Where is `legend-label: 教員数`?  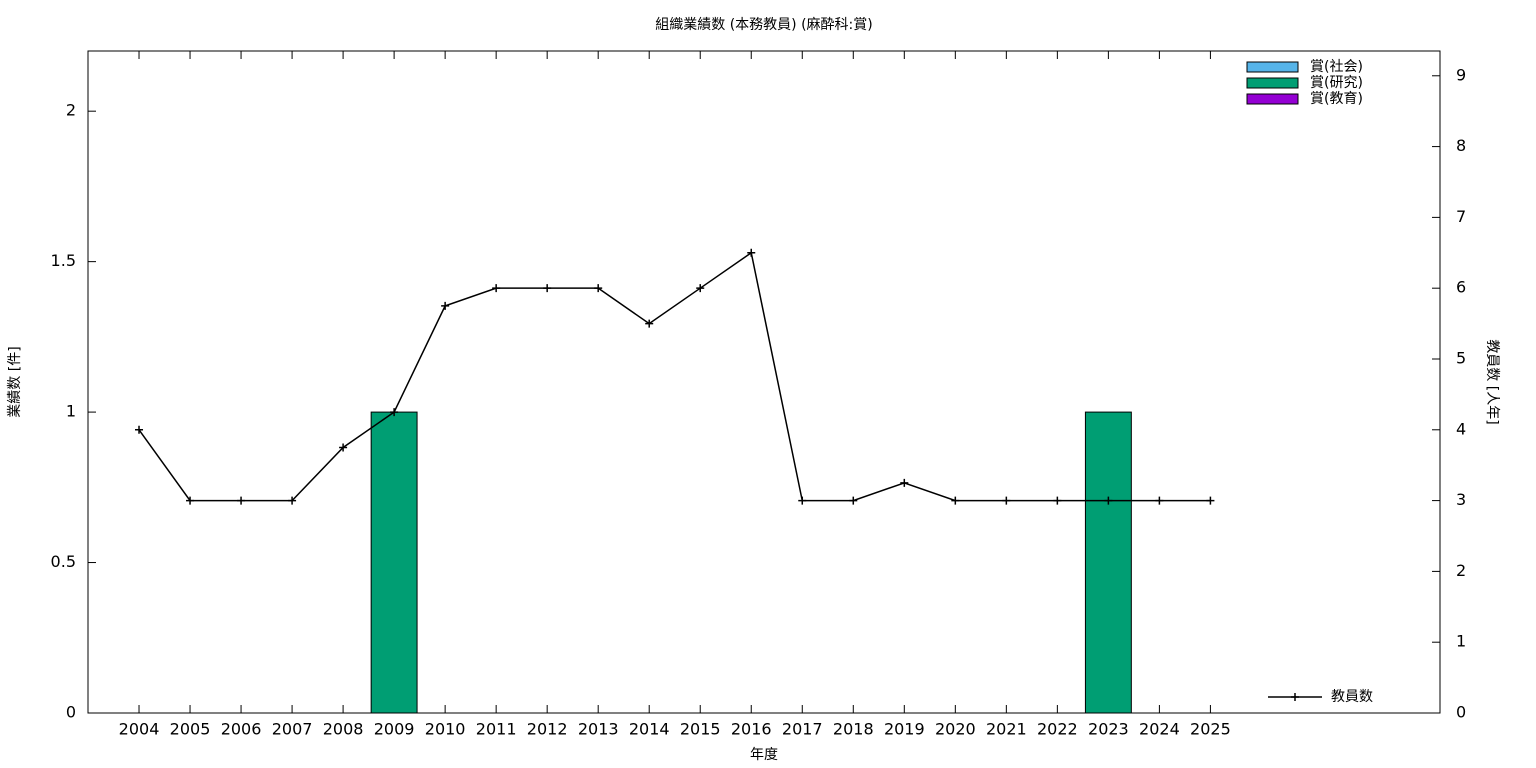 legend-label: 教員数 is located at coordinates (1352, 697).